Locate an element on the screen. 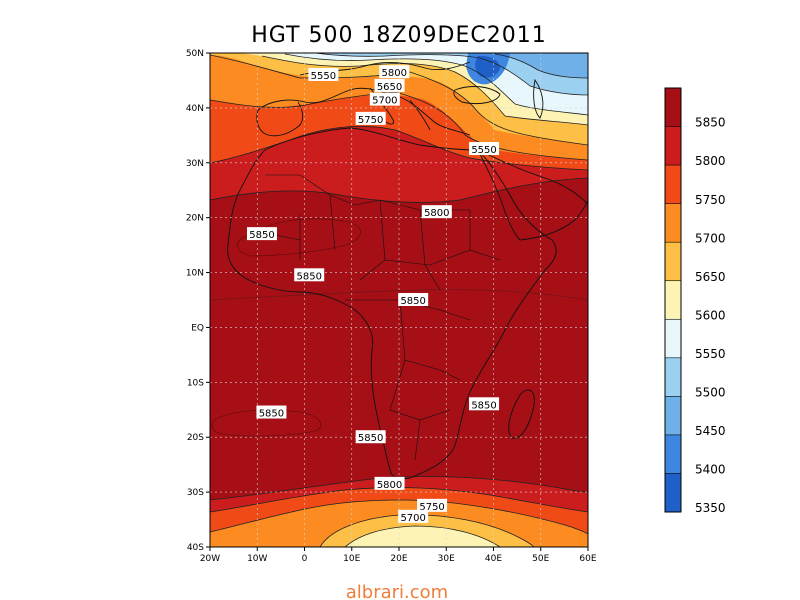 This screenshot has width=800, height=600. colorbar-label: 5700 is located at coordinates (710, 238).